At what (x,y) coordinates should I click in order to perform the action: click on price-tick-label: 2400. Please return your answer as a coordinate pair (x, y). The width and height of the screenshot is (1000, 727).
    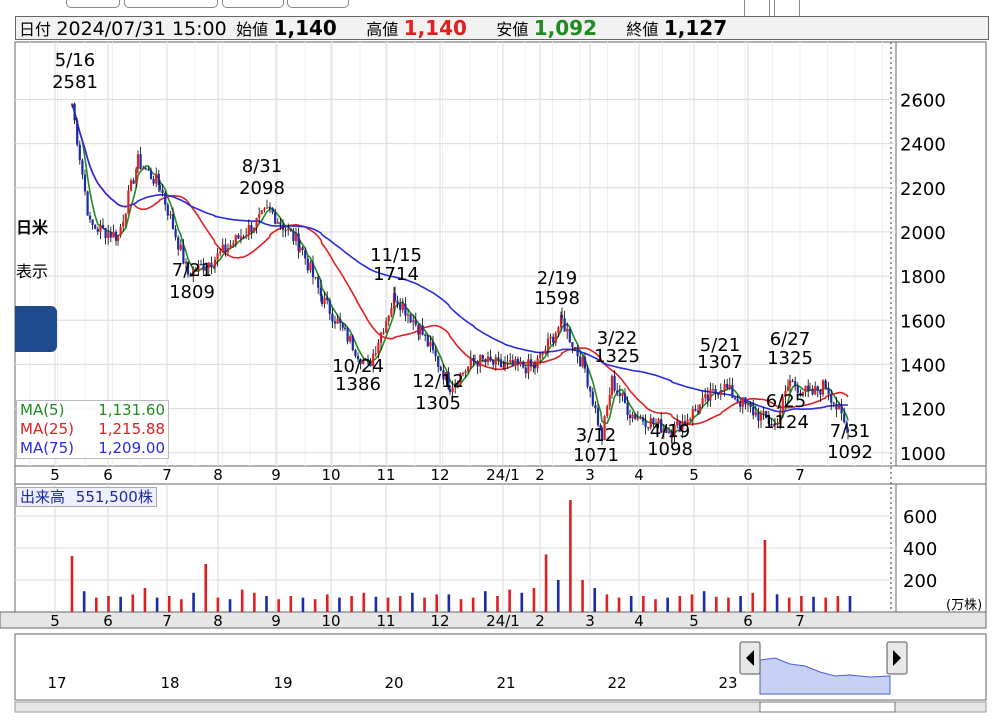
    Looking at the image, I should click on (923, 145).